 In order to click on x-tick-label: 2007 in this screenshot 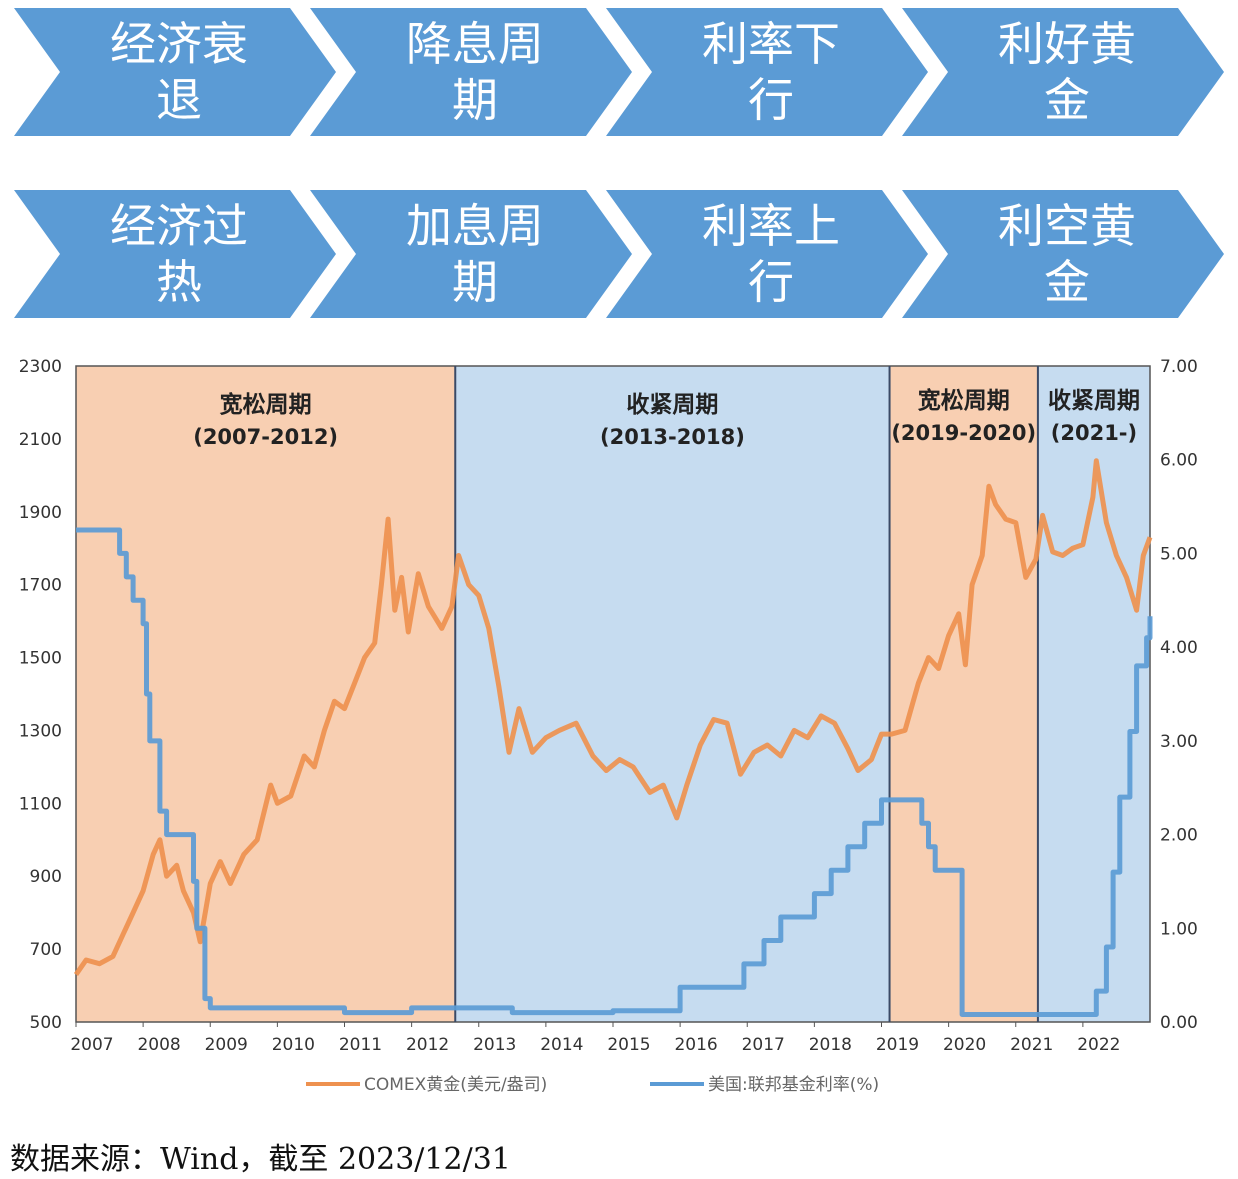, I will do `click(91, 1045)`.